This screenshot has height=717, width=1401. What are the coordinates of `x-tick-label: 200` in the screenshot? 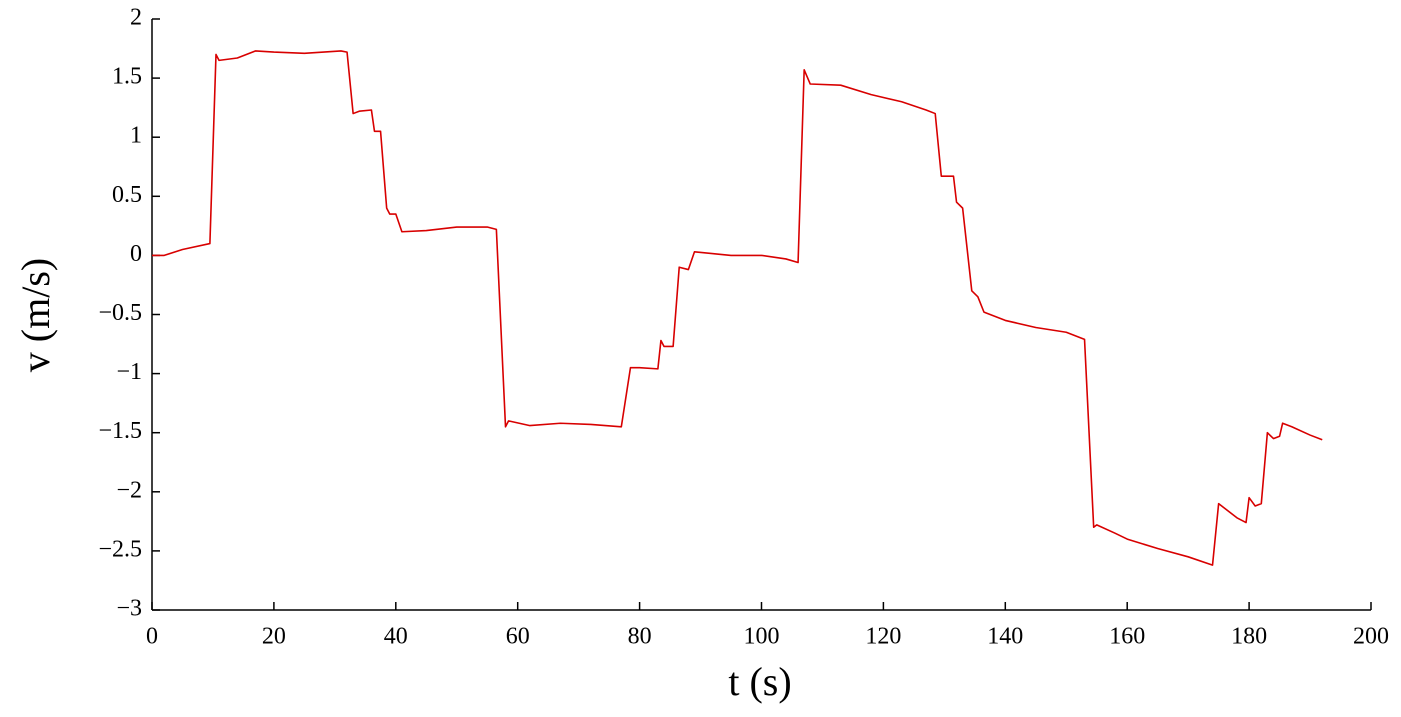 It's located at (1371, 637).